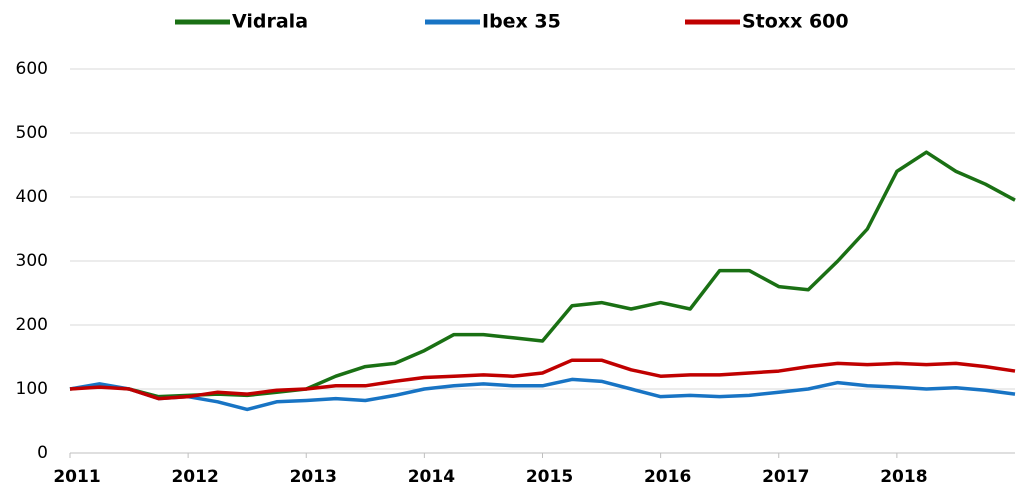 Image resolution: width=1017 pixels, height=494 pixels. Describe the element at coordinates (795, 22) in the screenshot. I see `legend-label: Stoxx 600` at that location.